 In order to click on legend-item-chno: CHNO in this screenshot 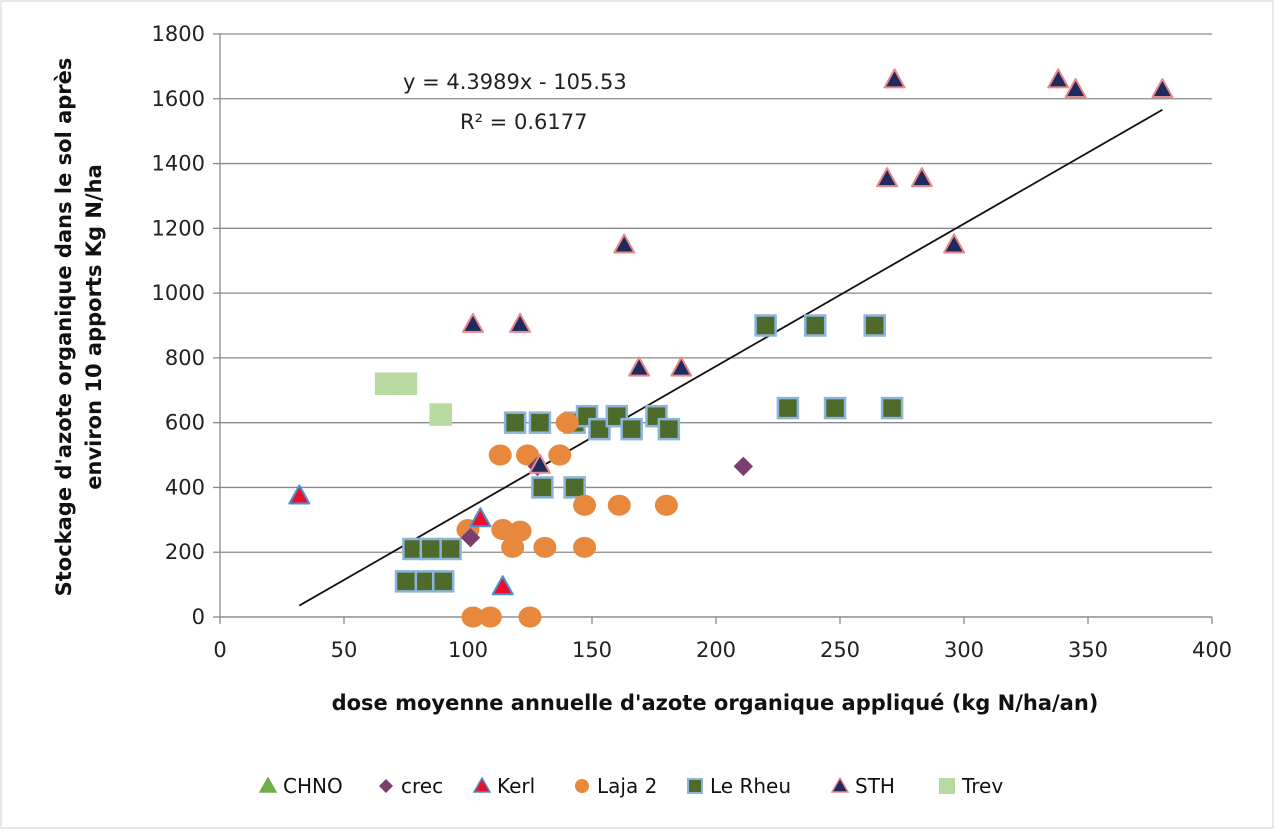, I will do `click(300, 786)`.